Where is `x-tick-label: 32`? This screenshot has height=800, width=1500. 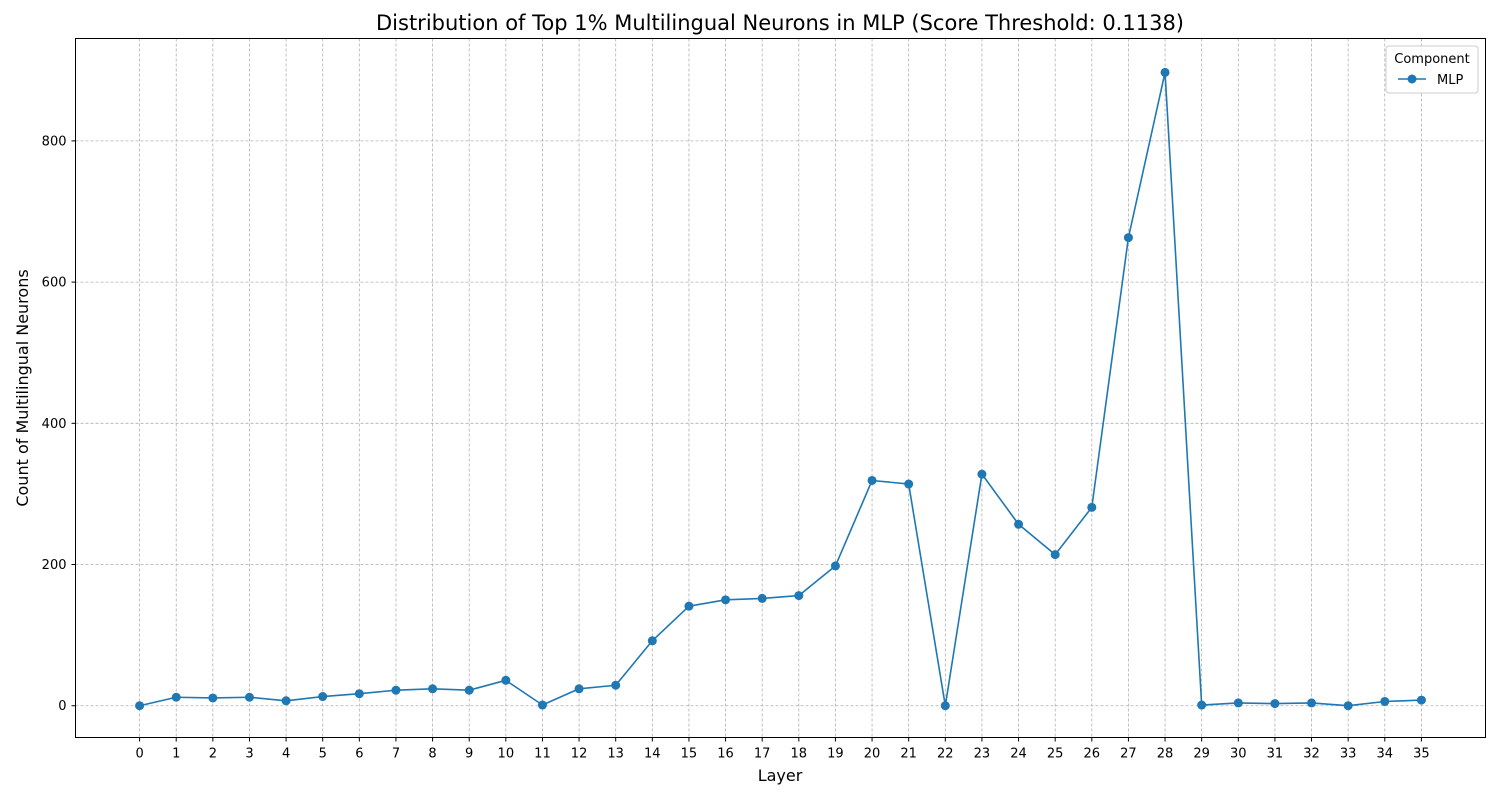
x-tick-label: 32 is located at coordinates (1311, 754).